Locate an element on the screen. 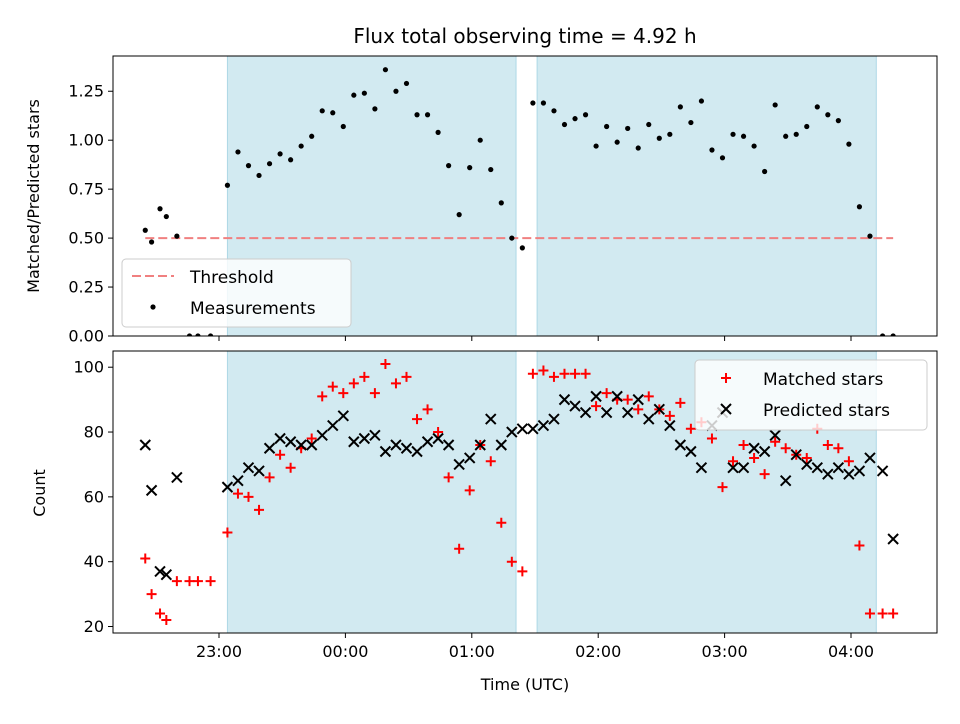 The width and height of the screenshot is (960, 724). y-tick-label: 60 is located at coordinates (94, 496).